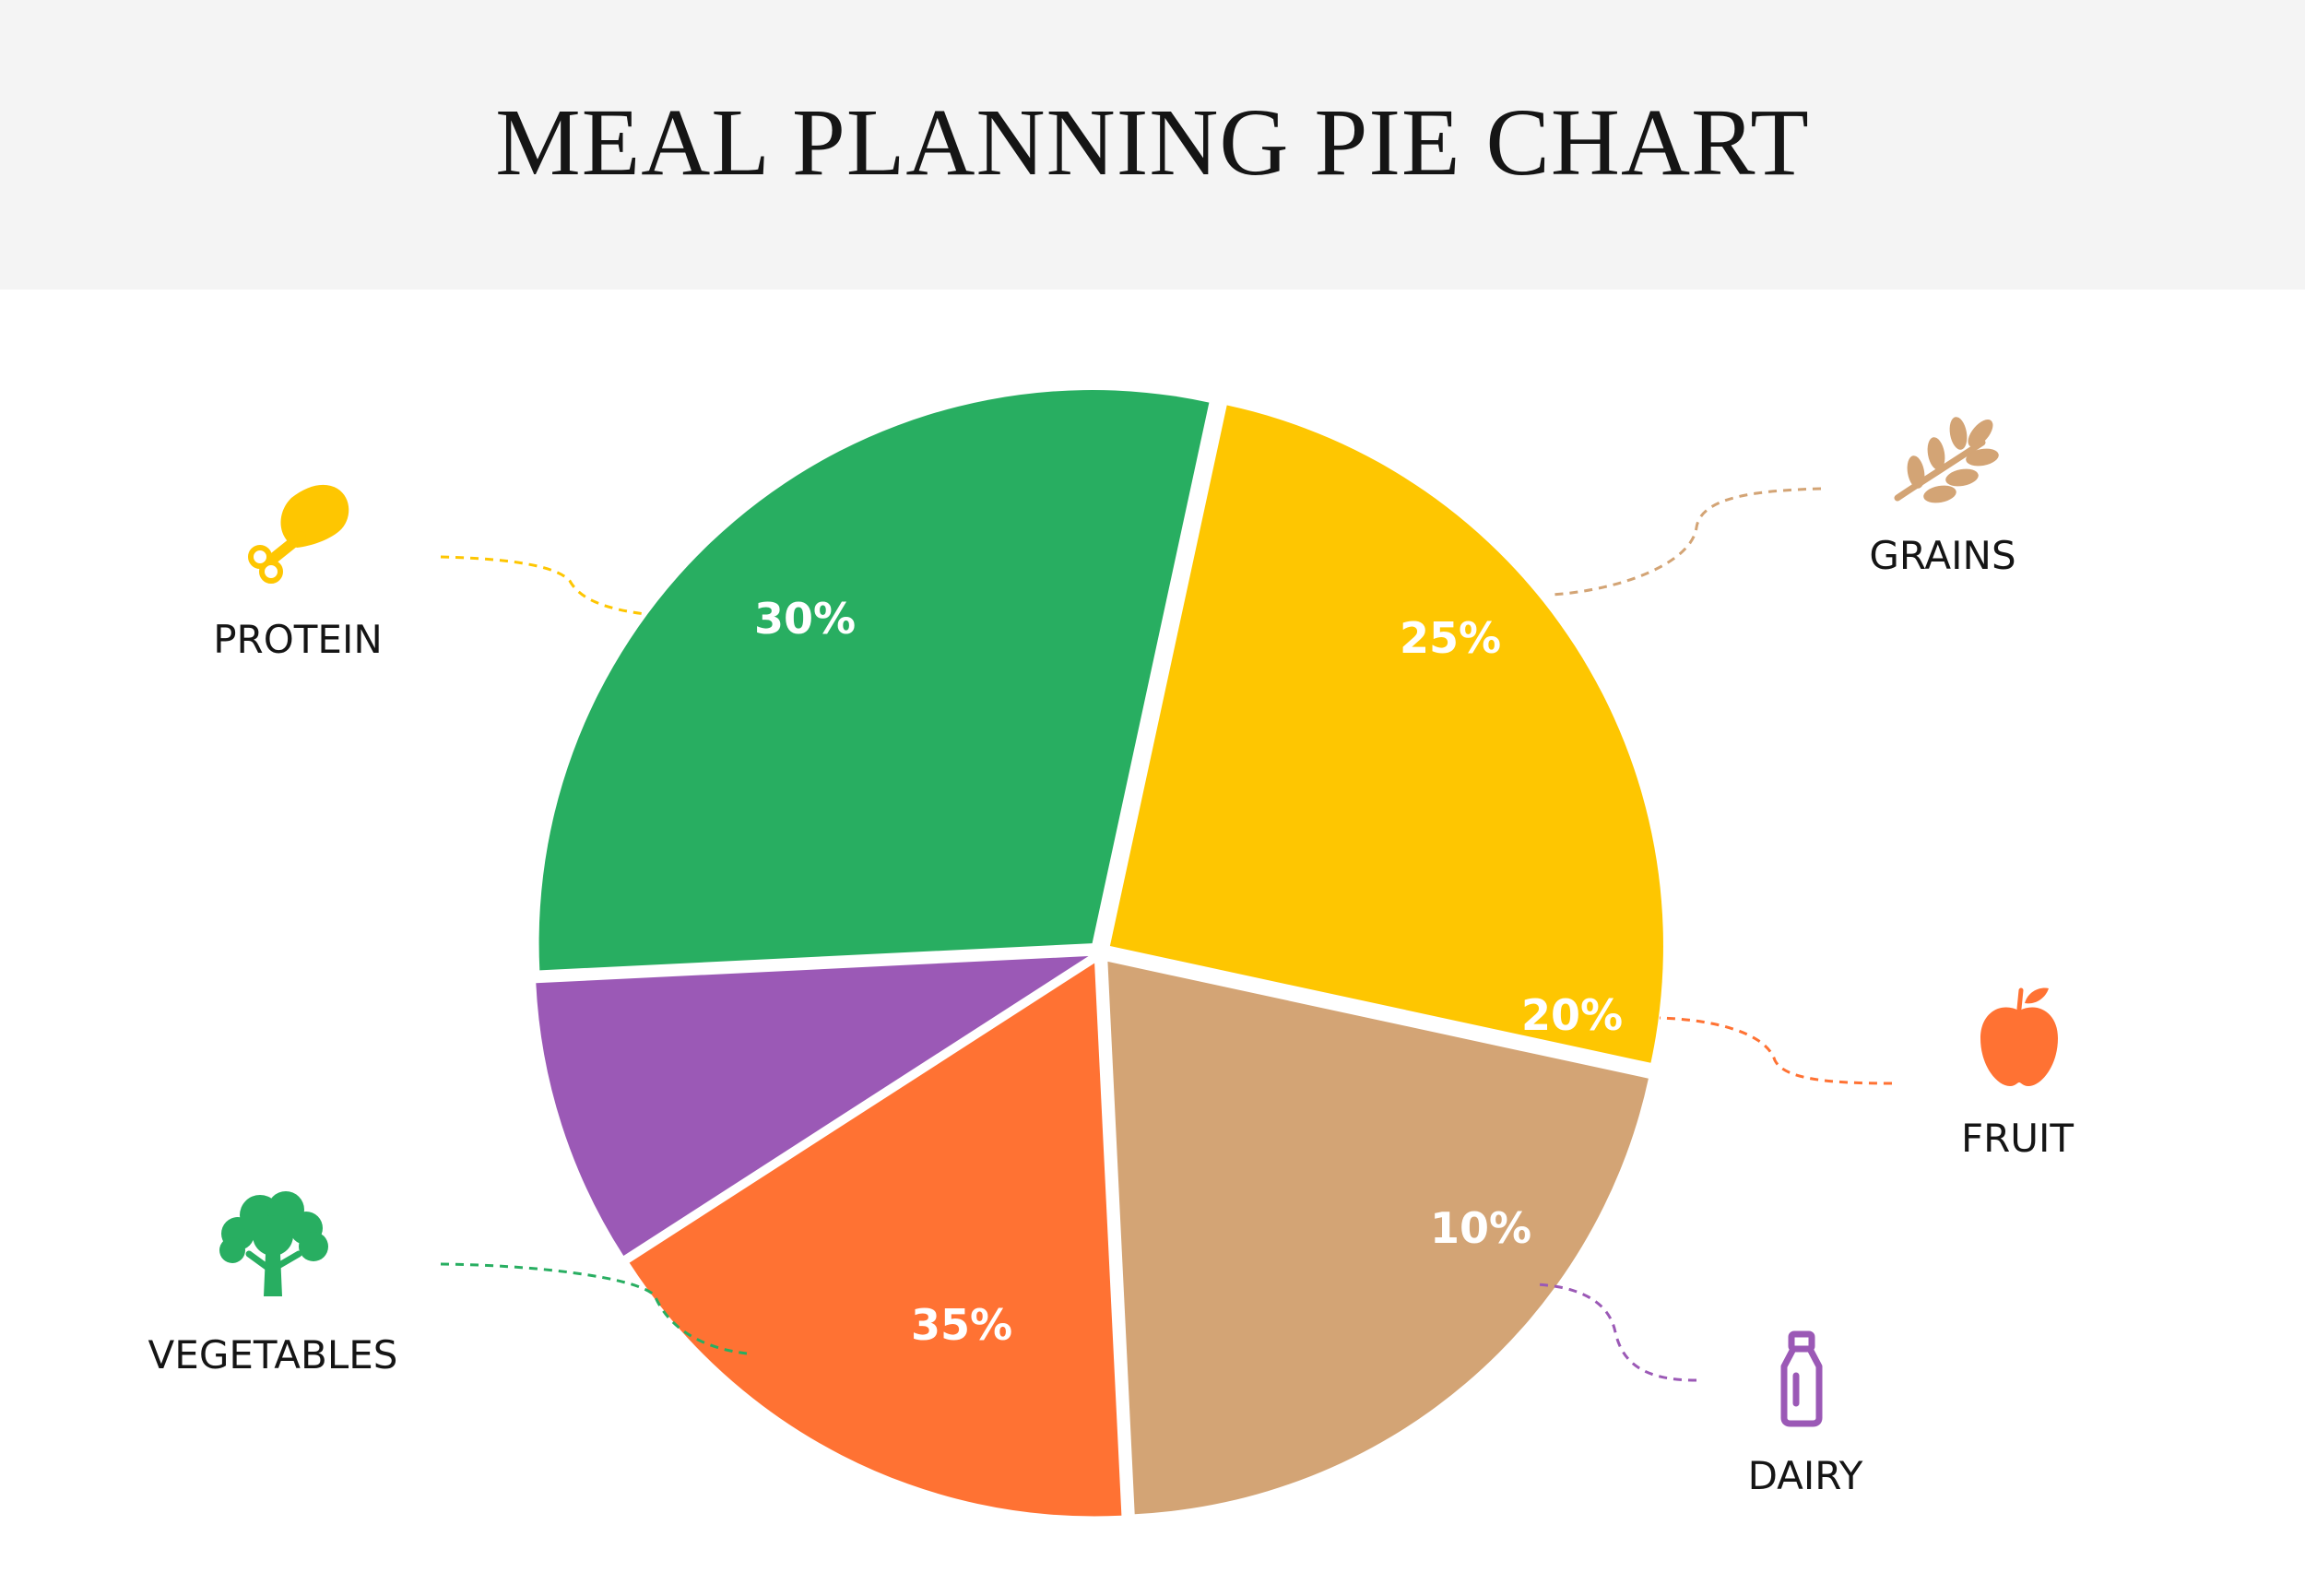  What do you see at coordinates (1572, 1015) in the screenshot?
I see `slice-label-fruit: 20%` at bounding box center [1572, 1015].